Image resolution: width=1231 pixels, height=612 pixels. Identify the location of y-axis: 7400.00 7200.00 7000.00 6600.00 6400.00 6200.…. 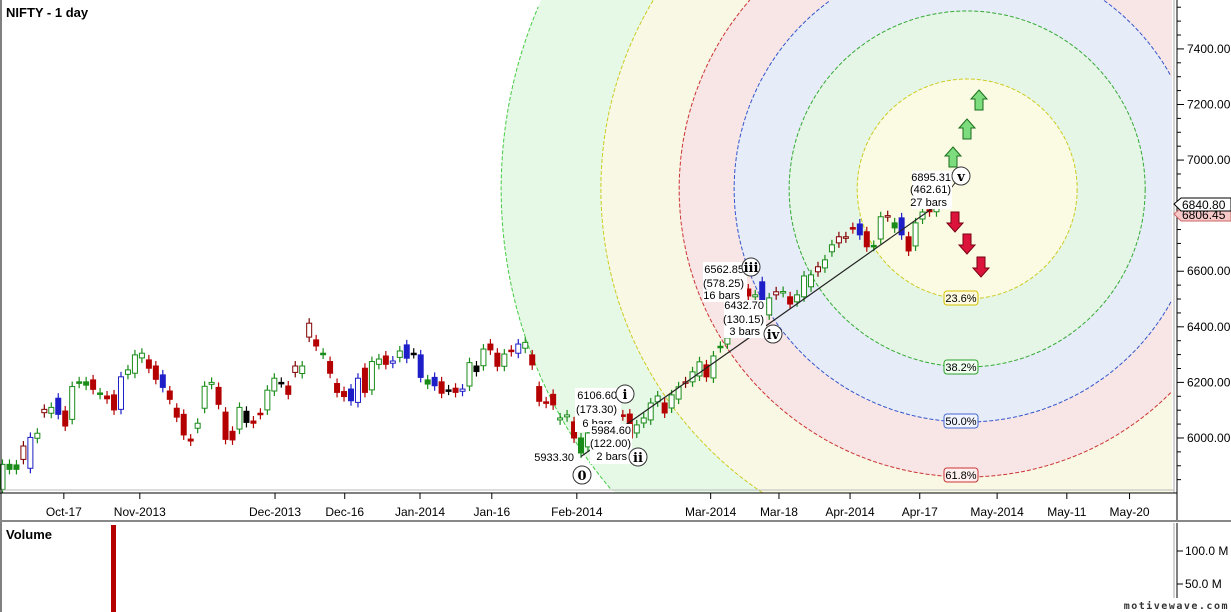
(1204, 243).